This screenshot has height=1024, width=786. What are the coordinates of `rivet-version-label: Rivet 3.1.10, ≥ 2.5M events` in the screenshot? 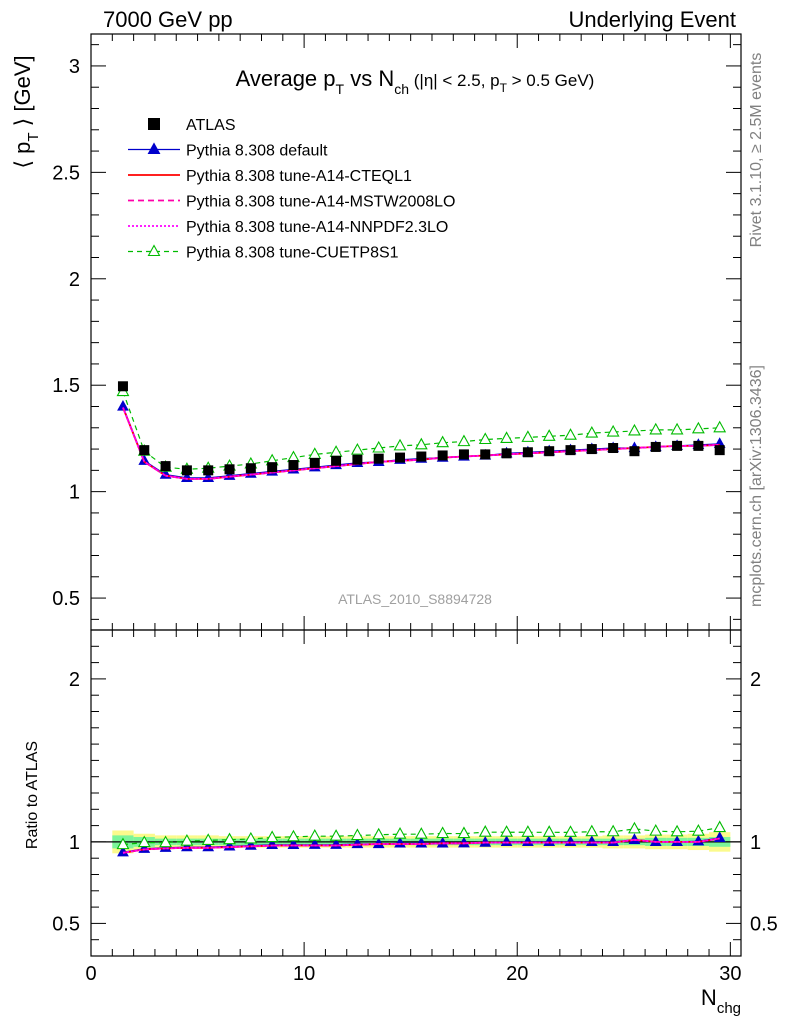 It's located at (756, 150).